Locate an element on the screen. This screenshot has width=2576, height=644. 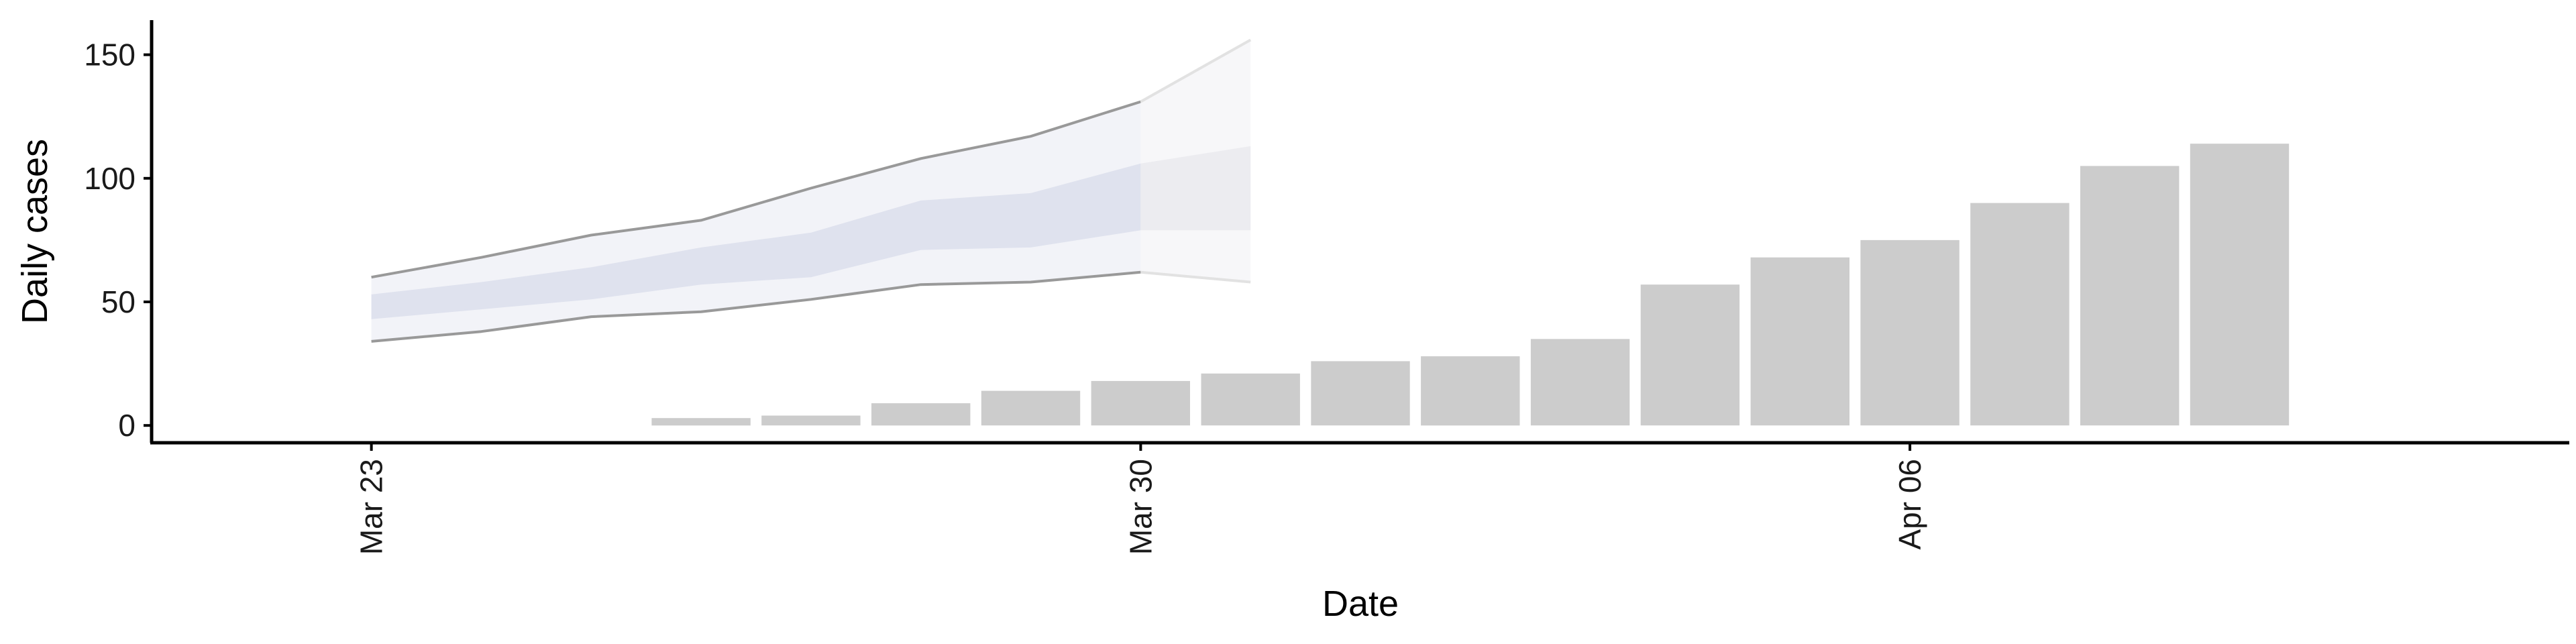
y-ticks: 0 50 100 150 is located at coordinates (118, 240).